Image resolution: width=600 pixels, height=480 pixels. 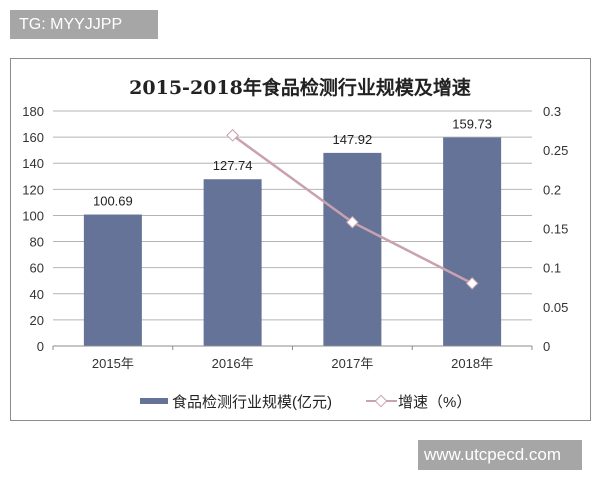 What do you see at coordinates (33, 189) in the screenshot?
I see `left-tick-label: 120` at bounding box center [33, 189].